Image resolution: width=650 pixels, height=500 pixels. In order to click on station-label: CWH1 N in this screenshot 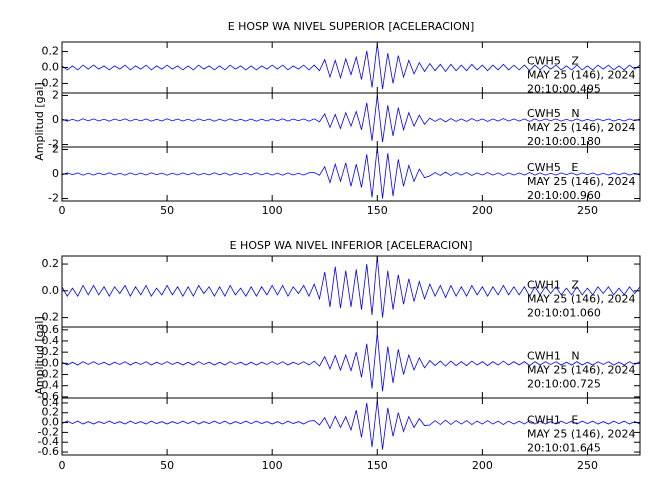, I will do `click(553, 356)`.